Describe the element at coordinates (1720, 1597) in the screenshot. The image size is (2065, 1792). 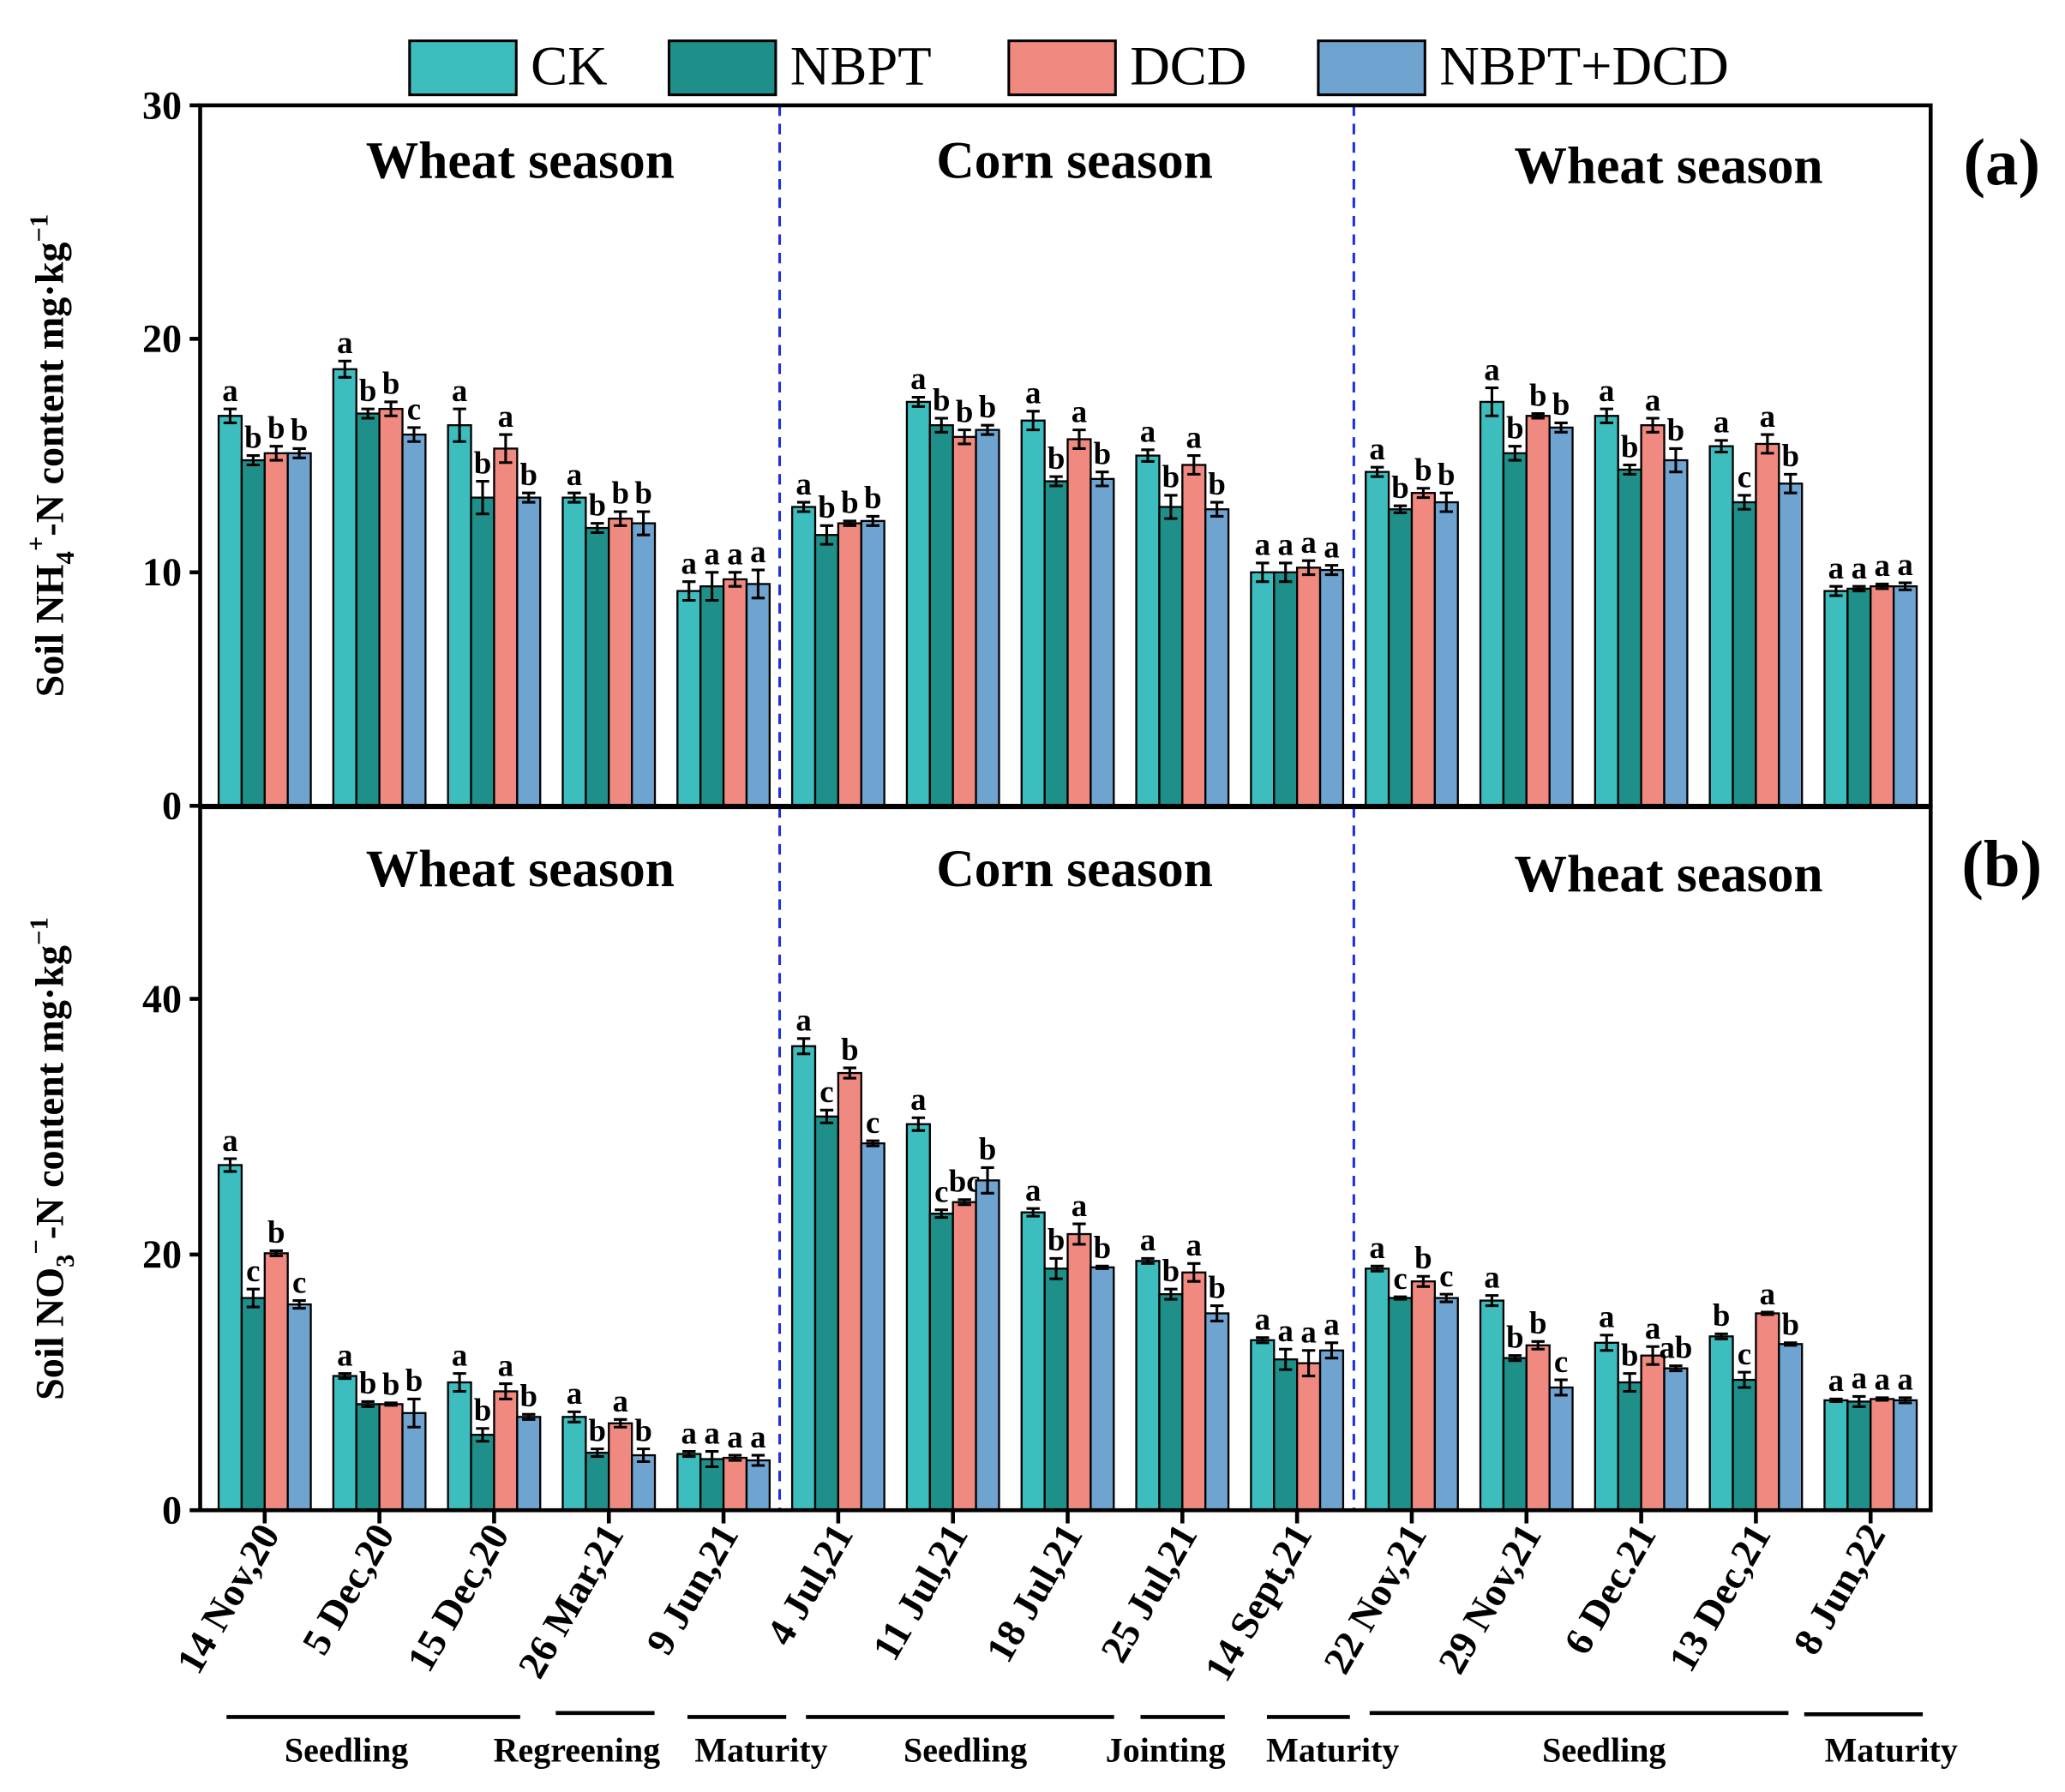
I see `x-tick-label: 13 Dec,21` at that location.